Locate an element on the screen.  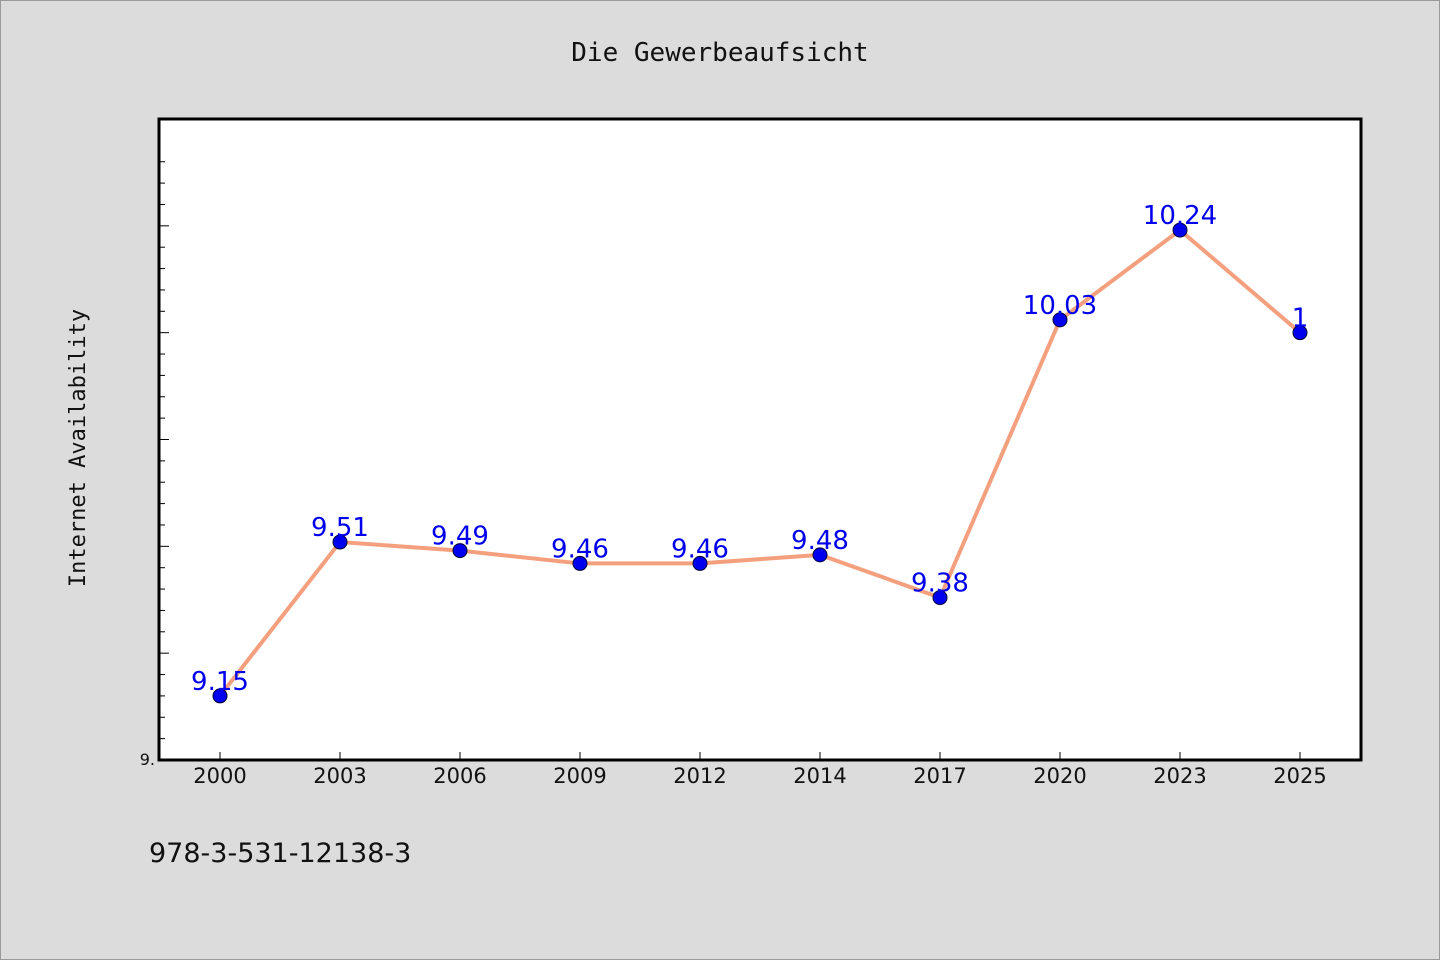
x-tick-label: 2023 is located at coordinates (1179, 776).